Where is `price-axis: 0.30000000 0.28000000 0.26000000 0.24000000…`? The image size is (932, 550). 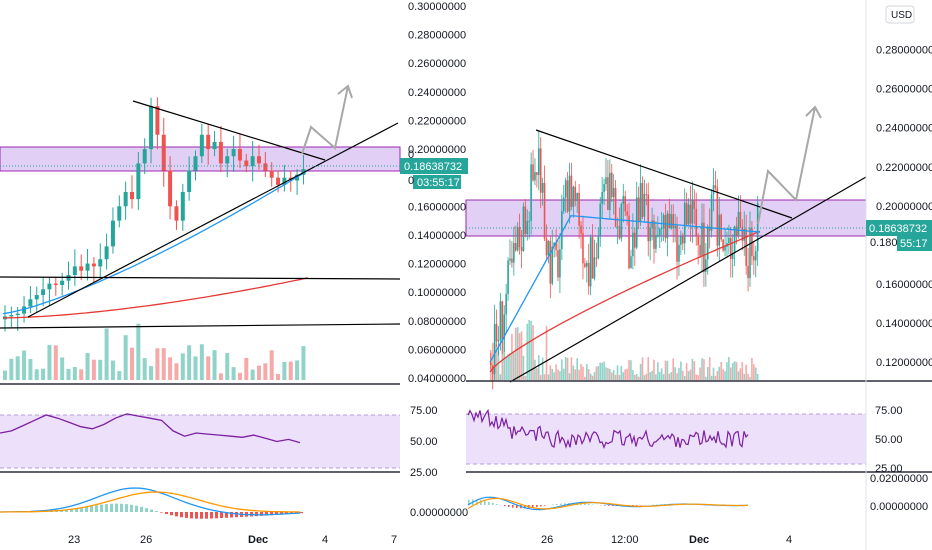
price-axis: 0.30000000 0.28000000 0.26000000 0.24000000… is located at coordinates (437, 193).